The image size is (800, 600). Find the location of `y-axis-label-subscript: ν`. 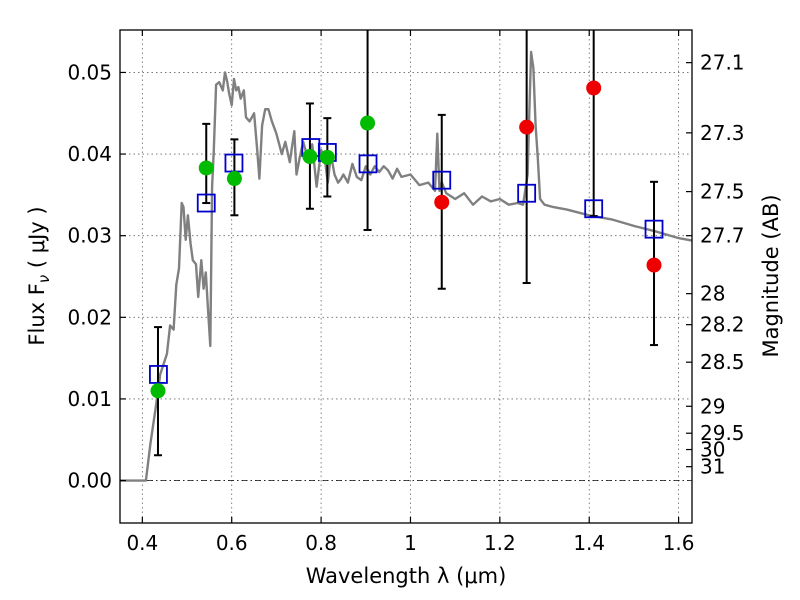

y-axis-label-subscript: ν is located at coordinates (44, 279).